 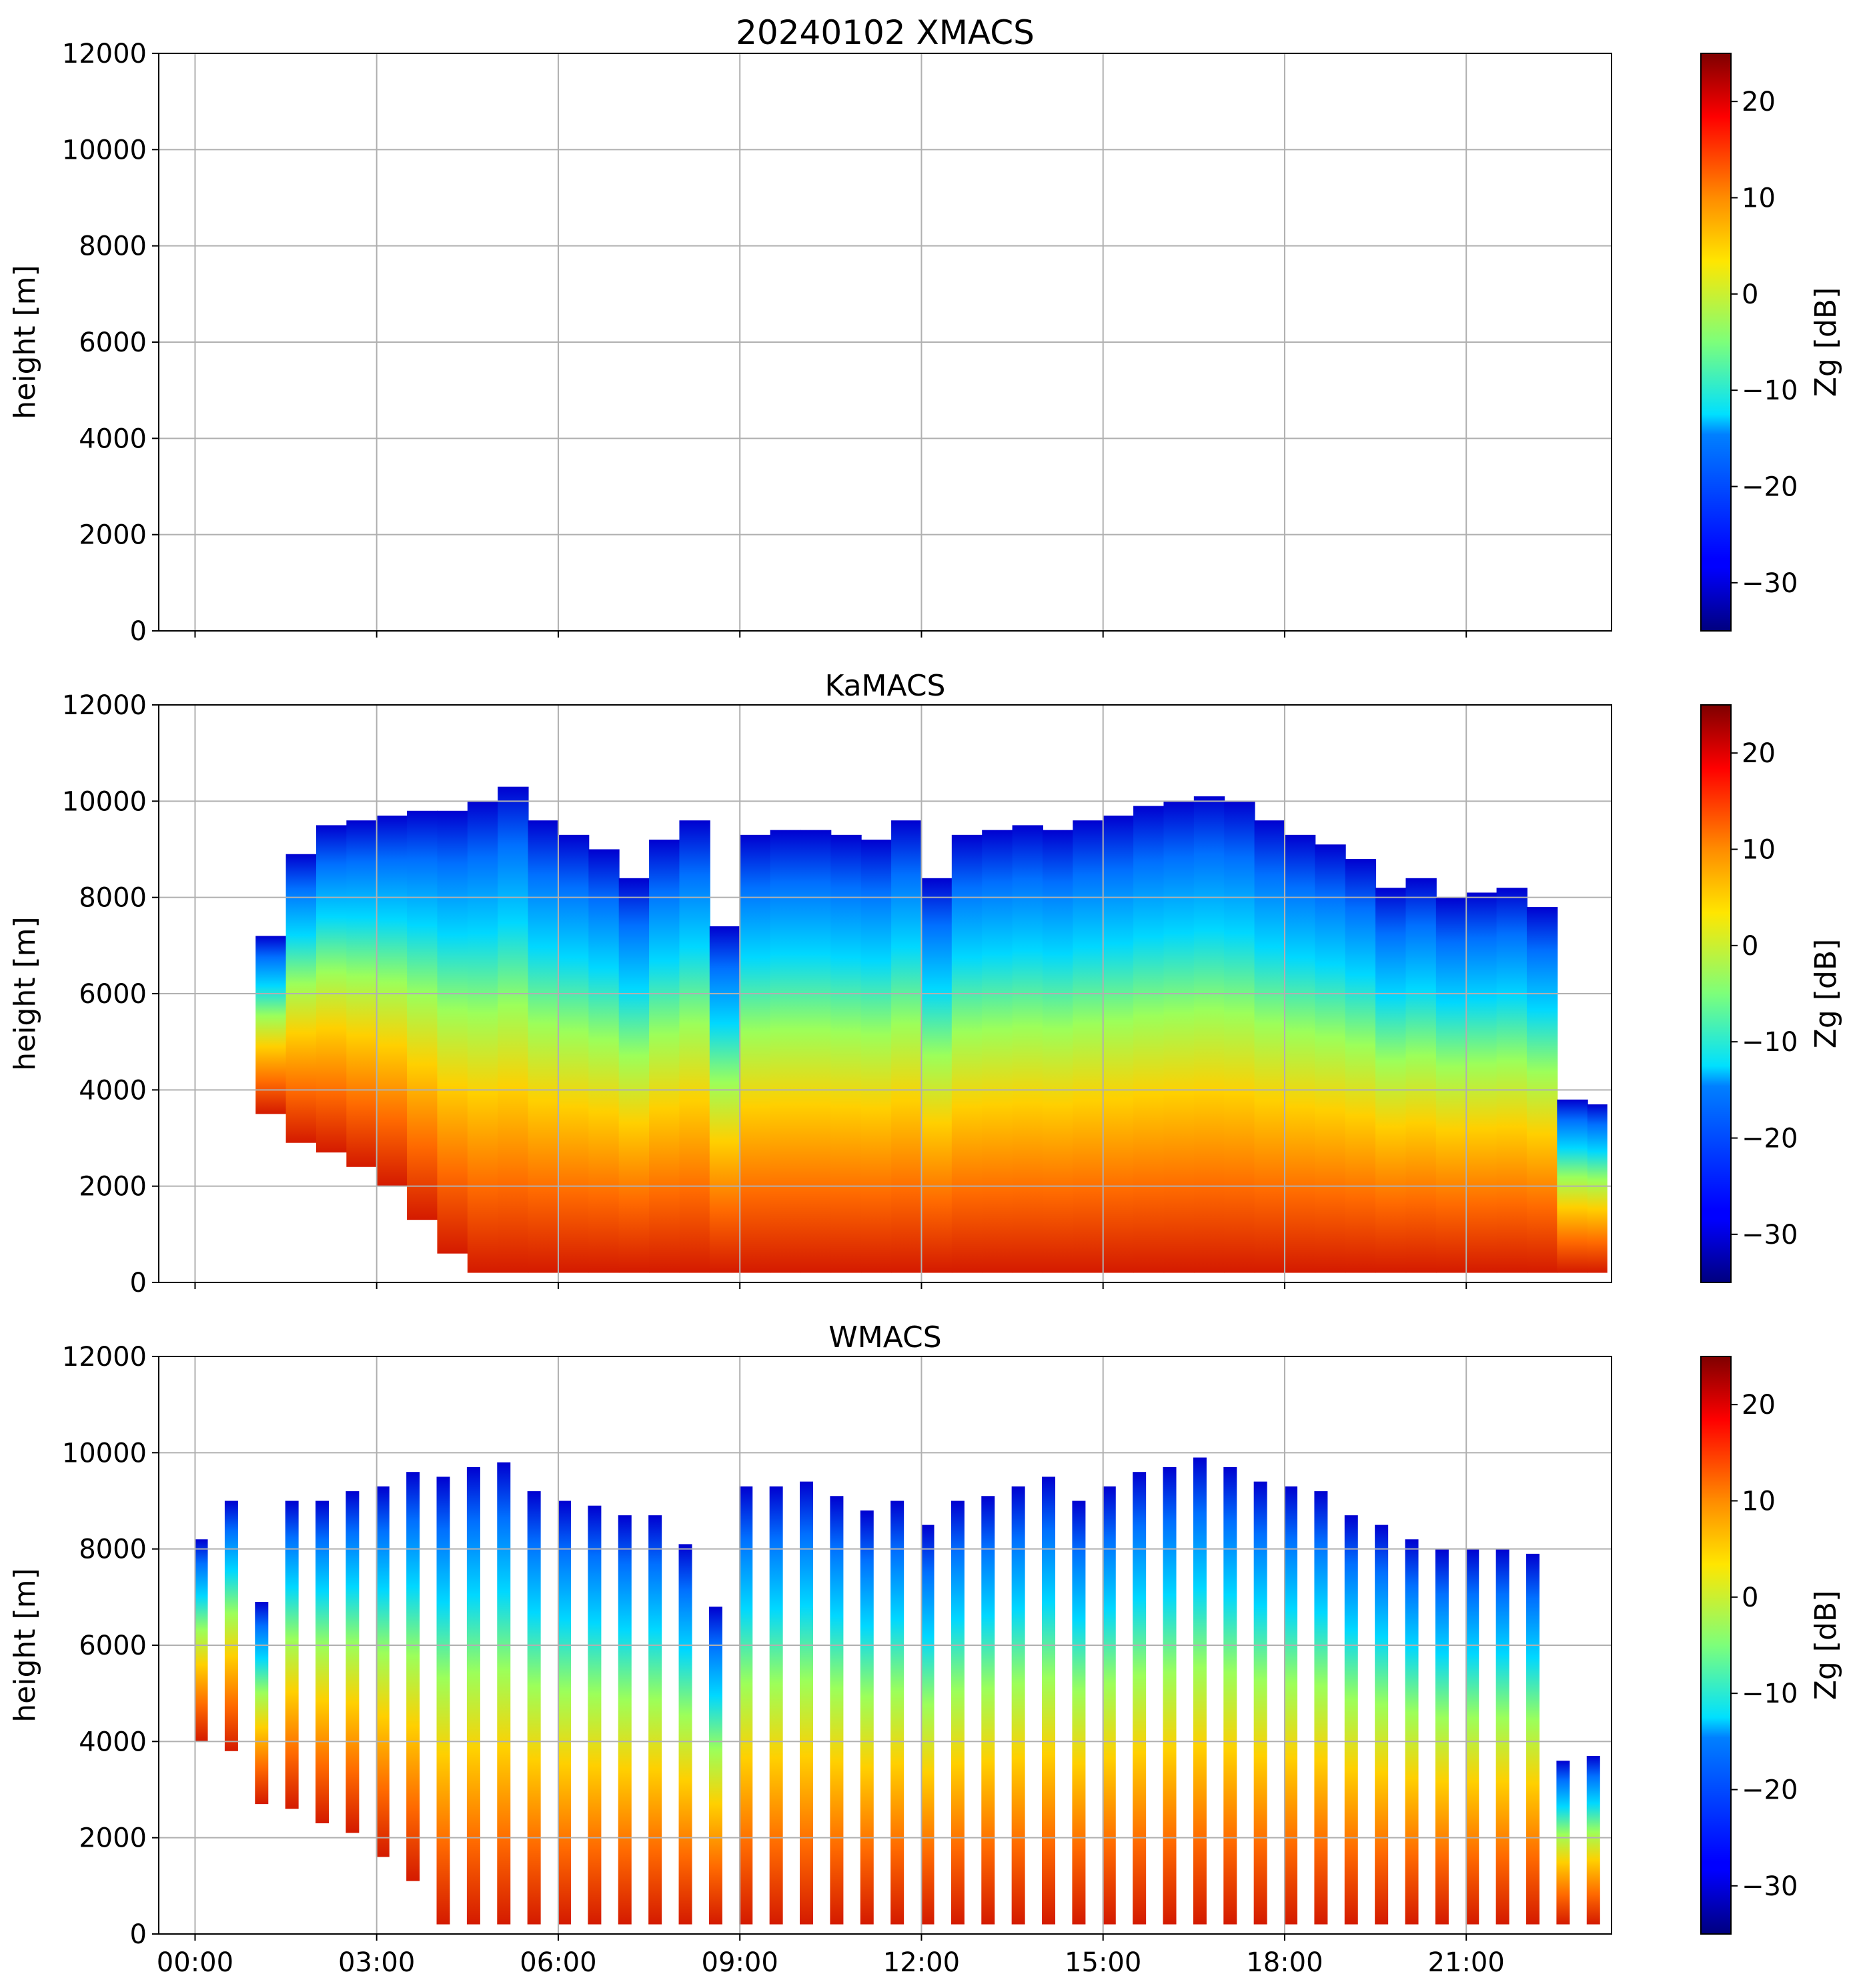 What do you see at coordinates (1466, 1962) in the screenshot?
I see `xtick-label: 21:00` at bounding box center [1466, 1962].